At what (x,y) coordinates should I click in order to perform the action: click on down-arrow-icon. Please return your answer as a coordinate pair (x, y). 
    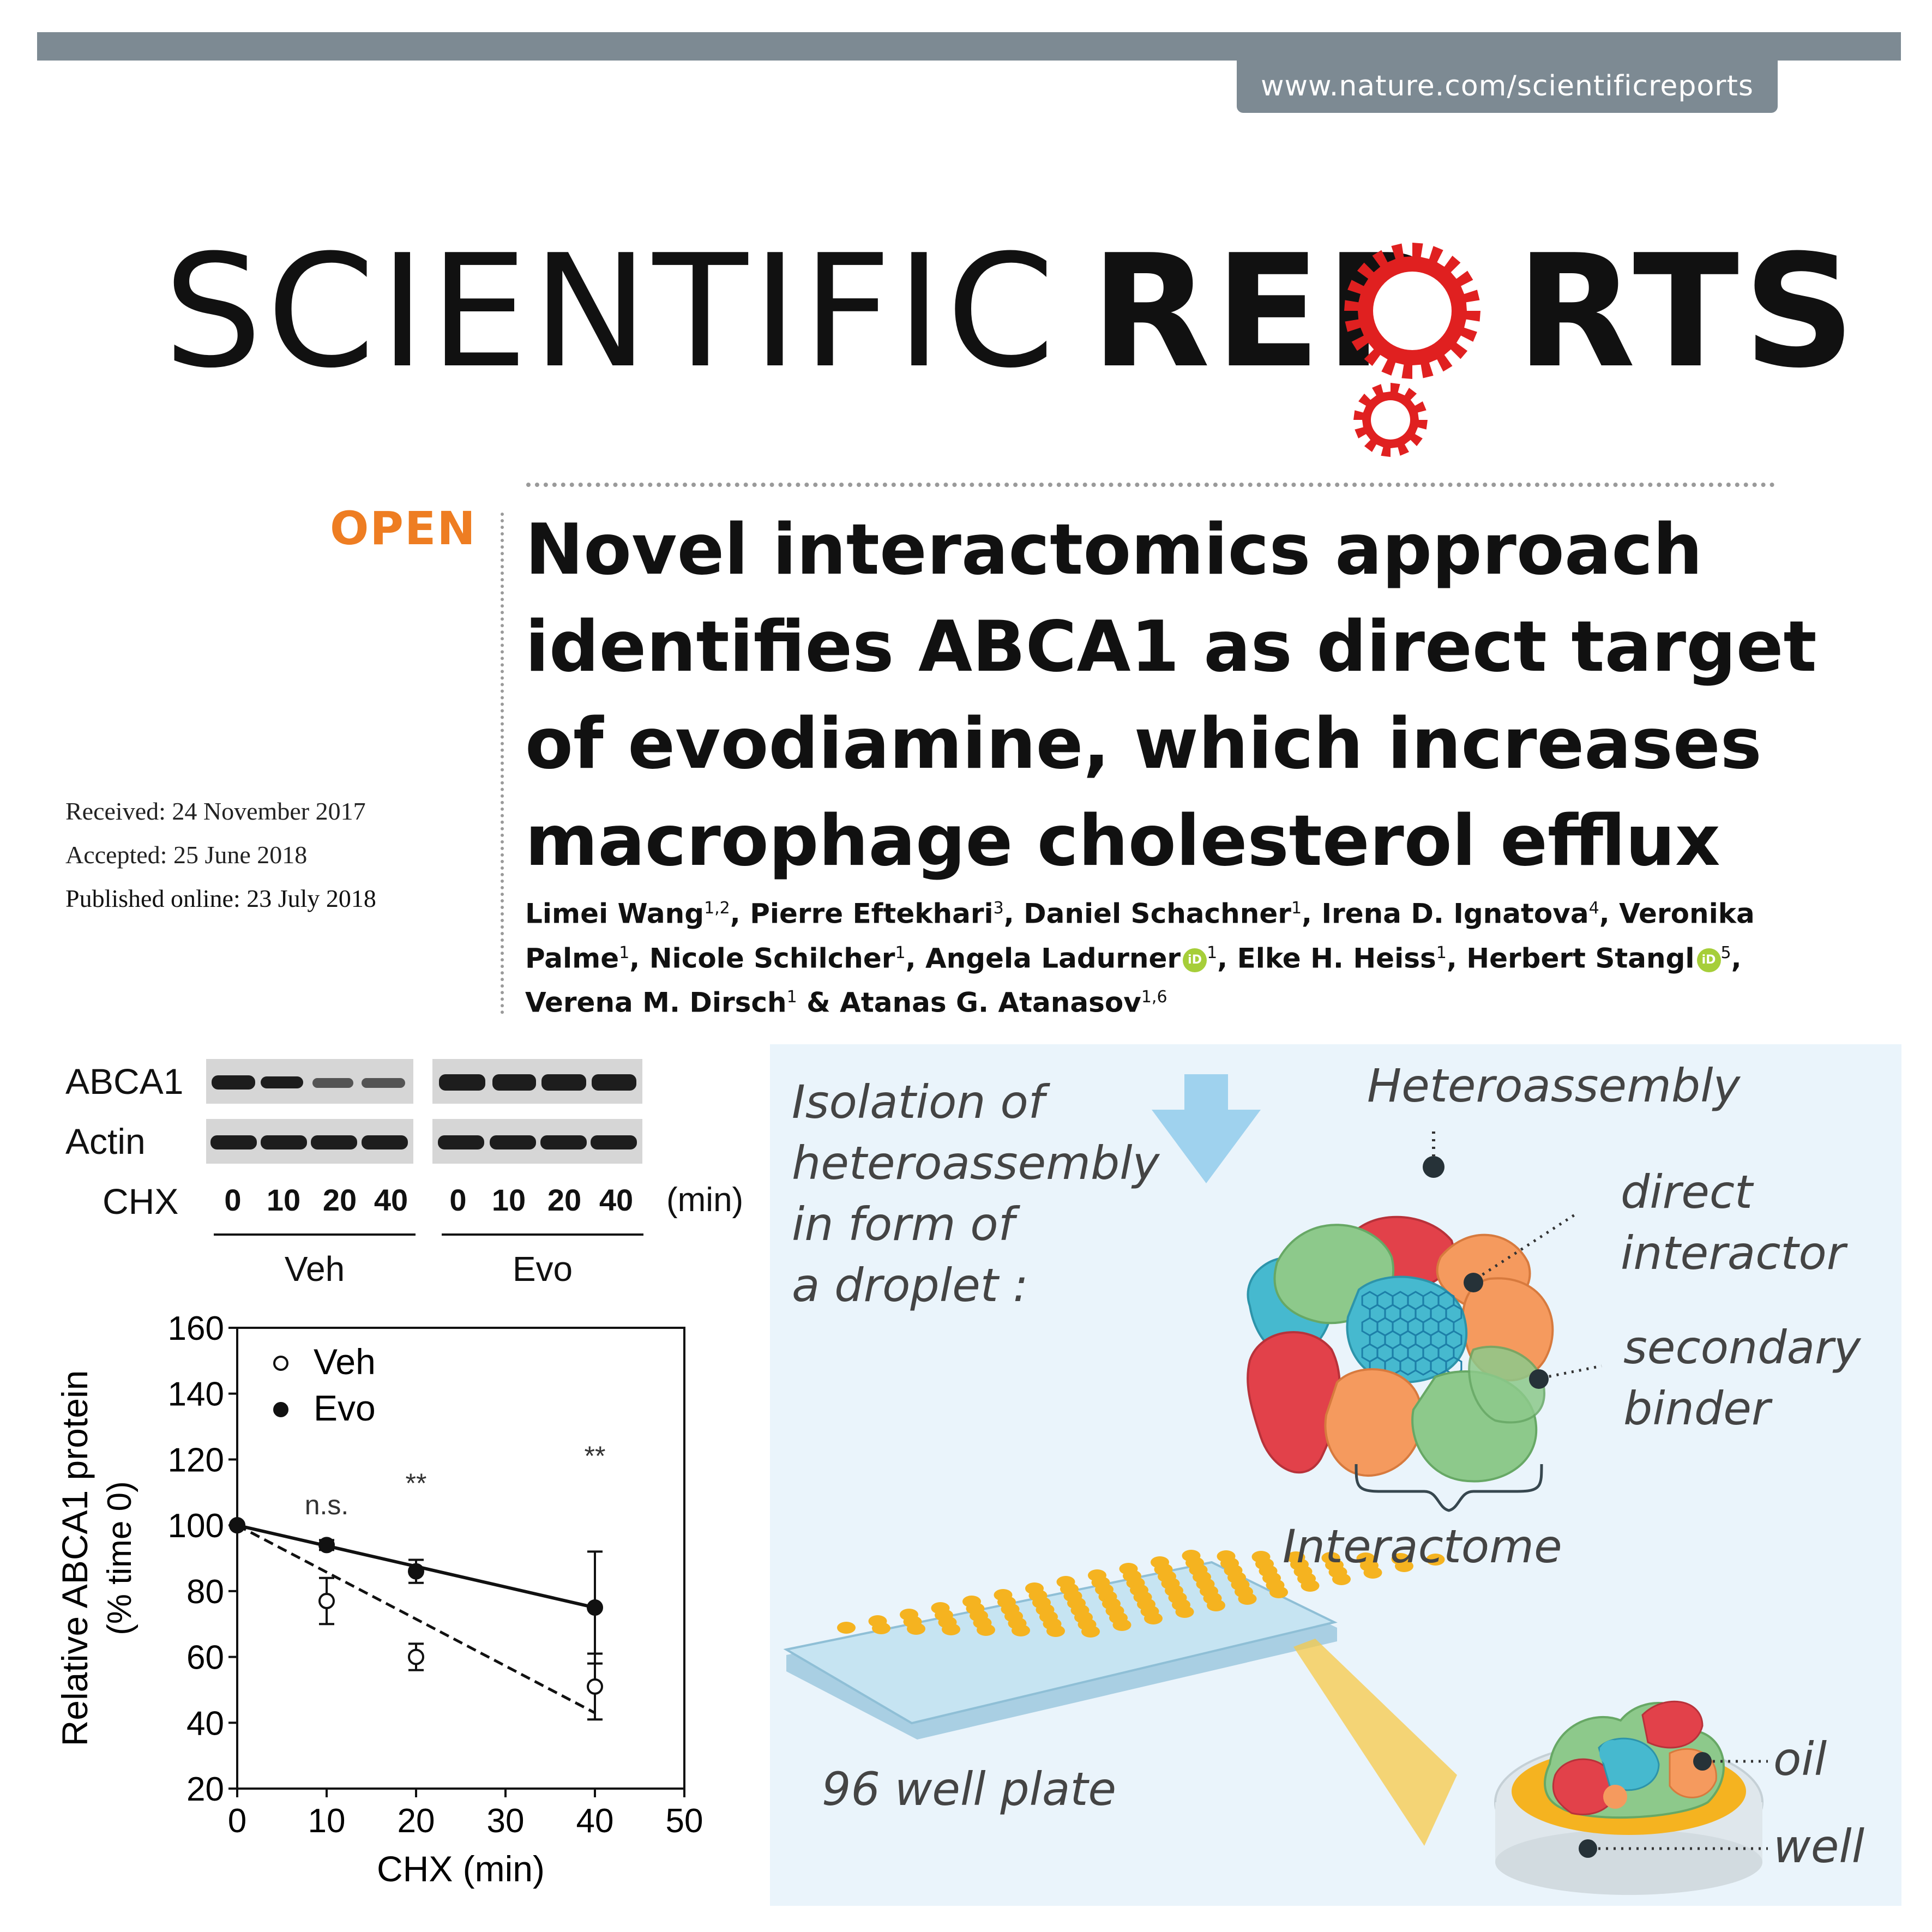
    Looking at the image, I should click on (1206, 1128).